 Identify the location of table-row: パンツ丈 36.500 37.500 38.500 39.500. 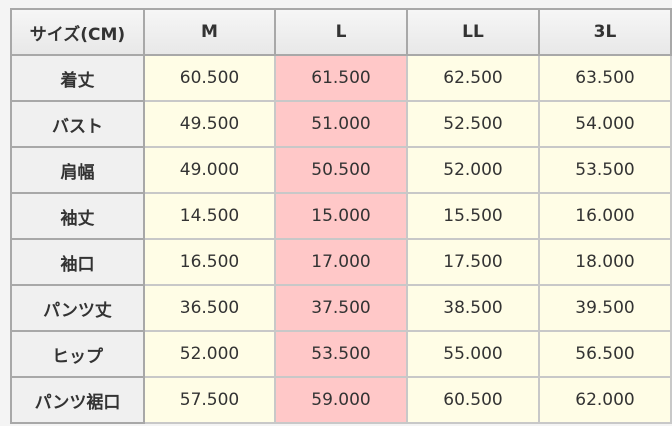
(341, 308).